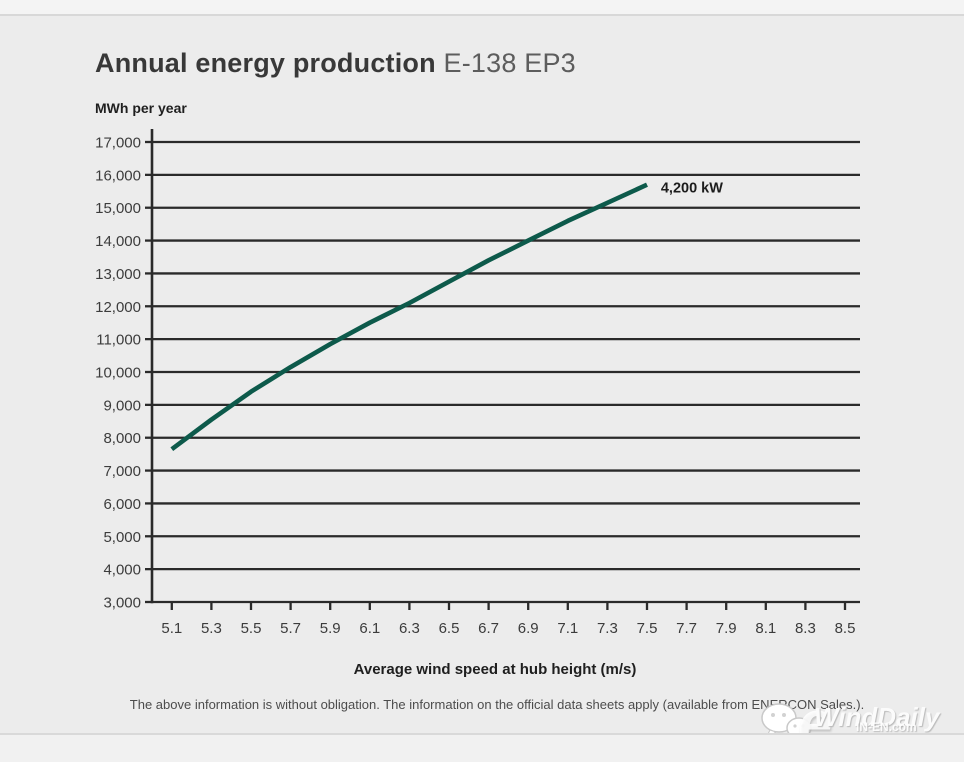 This screenshot has width=964, height=762. What do you see at coordinates (118, 175) in the screenshot?
I see `y-tick-label: 16,000` at bounding box center [118, 175].